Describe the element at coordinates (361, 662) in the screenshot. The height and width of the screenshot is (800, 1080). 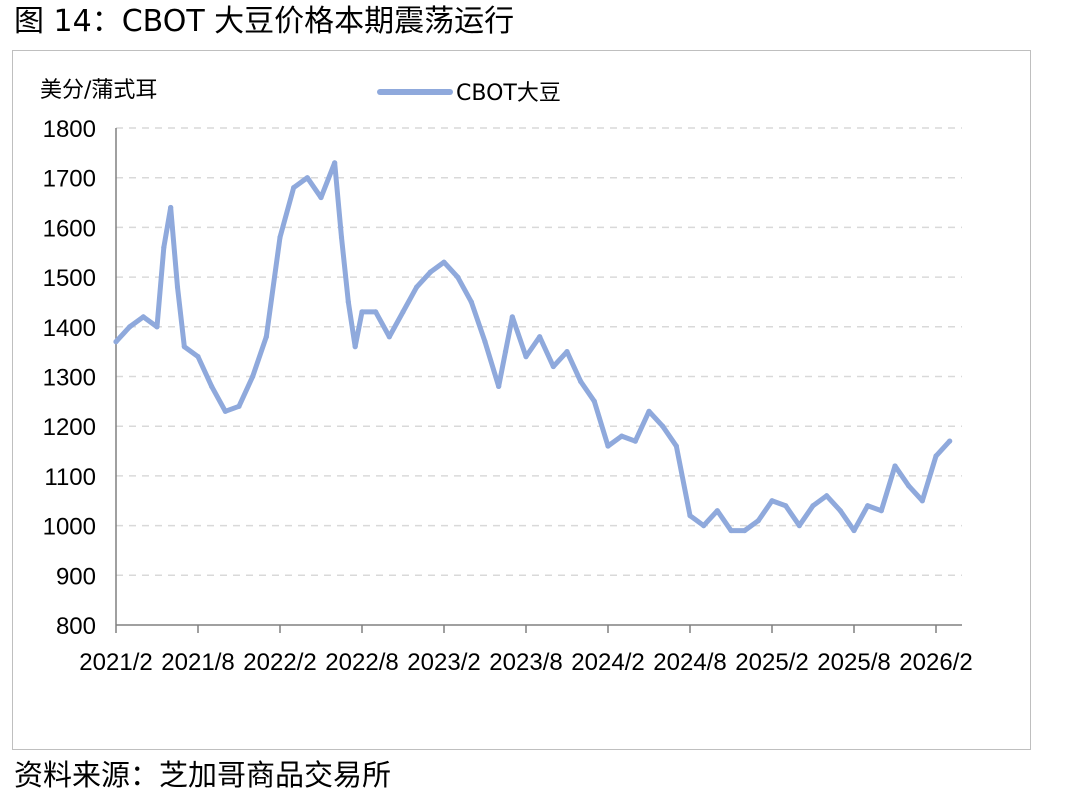
I see `x-tick-label: 2022/8` at that location.